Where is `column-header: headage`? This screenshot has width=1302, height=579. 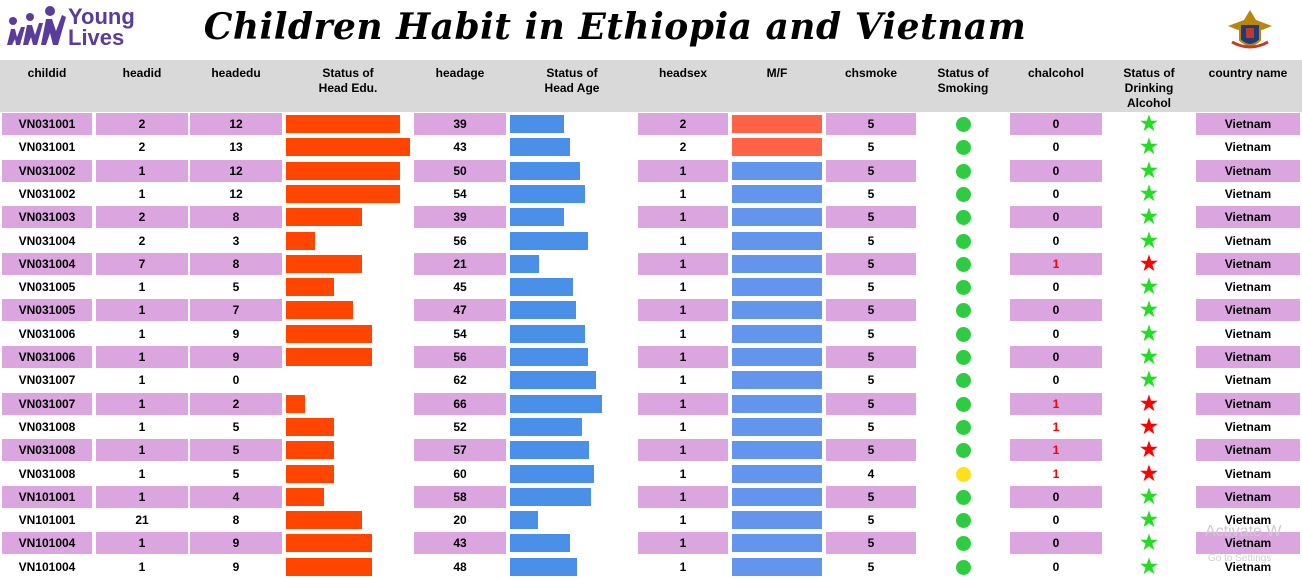
column-header: headage is located at coordinates (460, 86).